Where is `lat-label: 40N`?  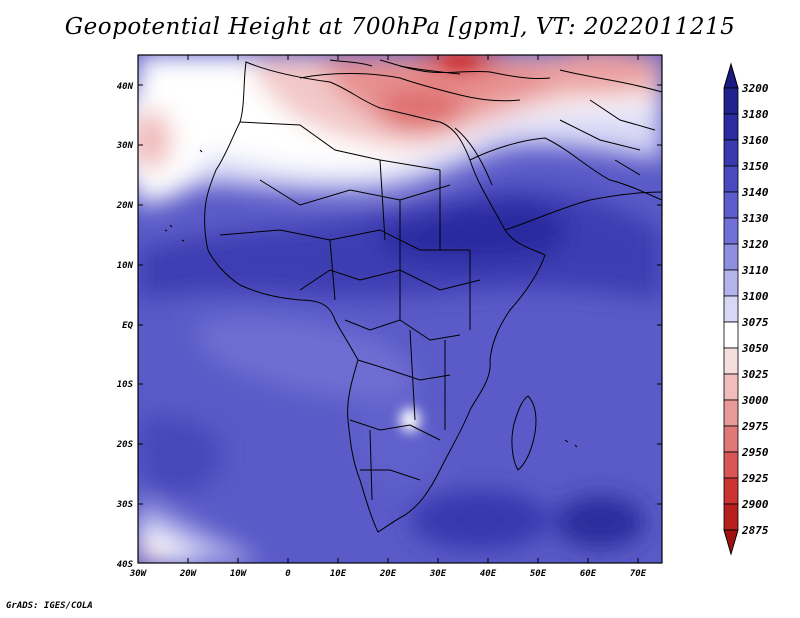 lat-label: 40N is located at coordinates (125, 87).